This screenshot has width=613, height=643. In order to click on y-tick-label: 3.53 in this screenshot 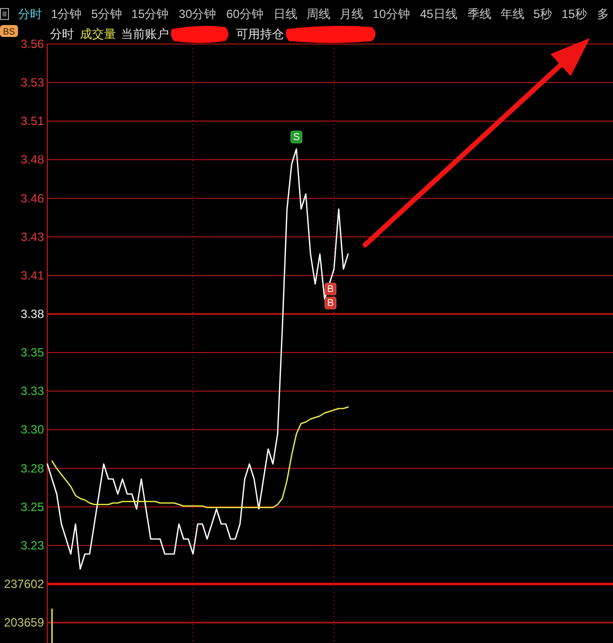, I will do `click(32, 83)`.